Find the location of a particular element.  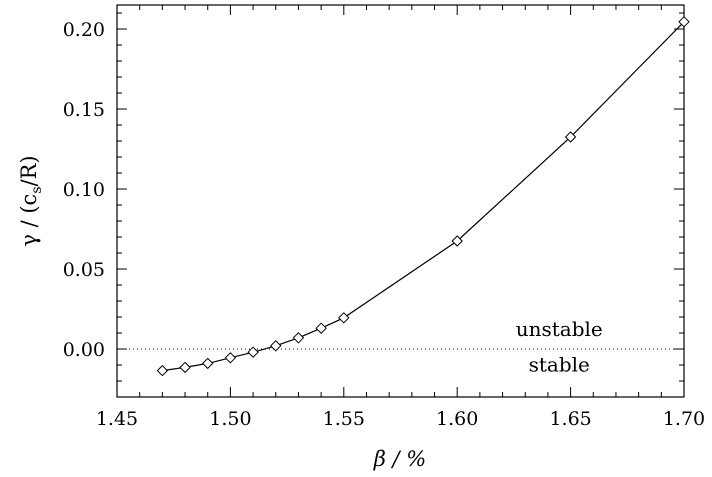

y-axis-label-sub: s is located at coordinates (37, 189).